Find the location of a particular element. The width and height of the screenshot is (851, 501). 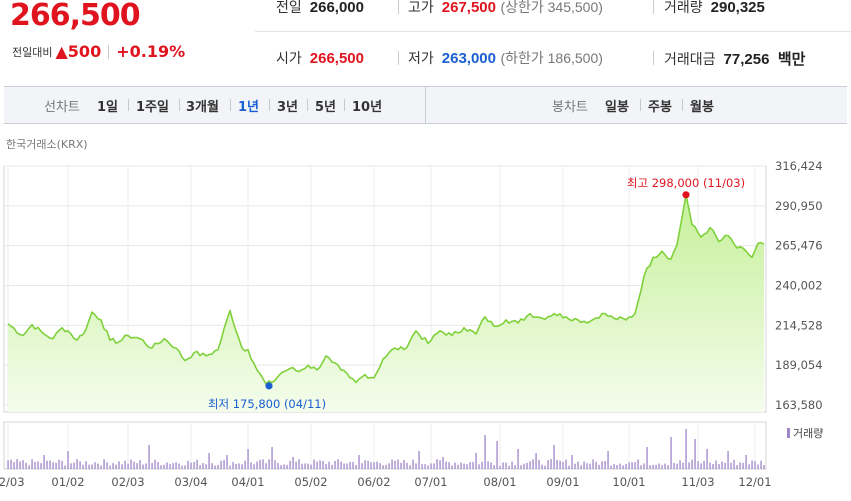

line-chart-label: 선차트 is located at coordinates (62, 107).